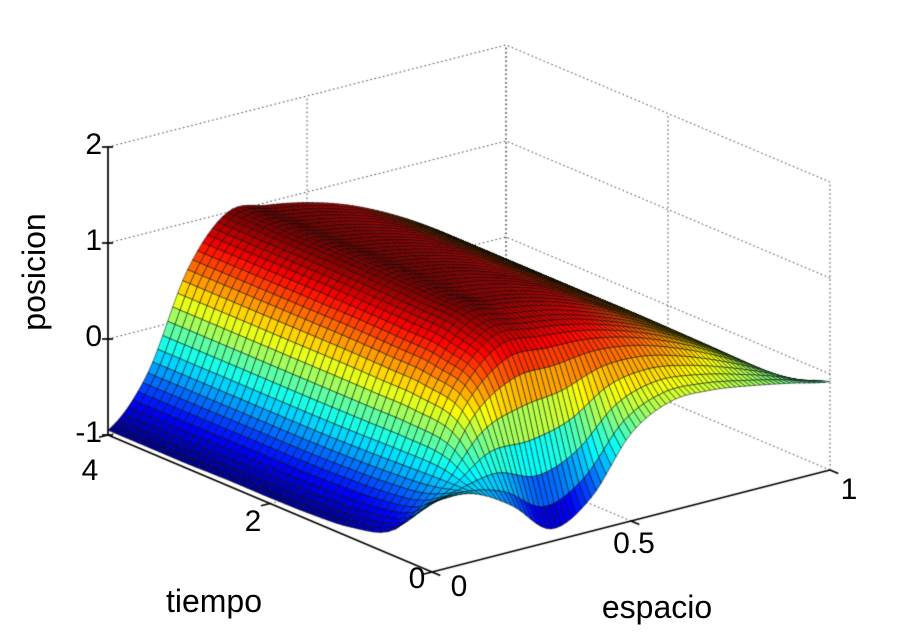 The height and width of the screenshot is (638, 904). Describe the element at coordinates (459, 586) in the screenshot. I see `x-tick-0: 0` at that location.